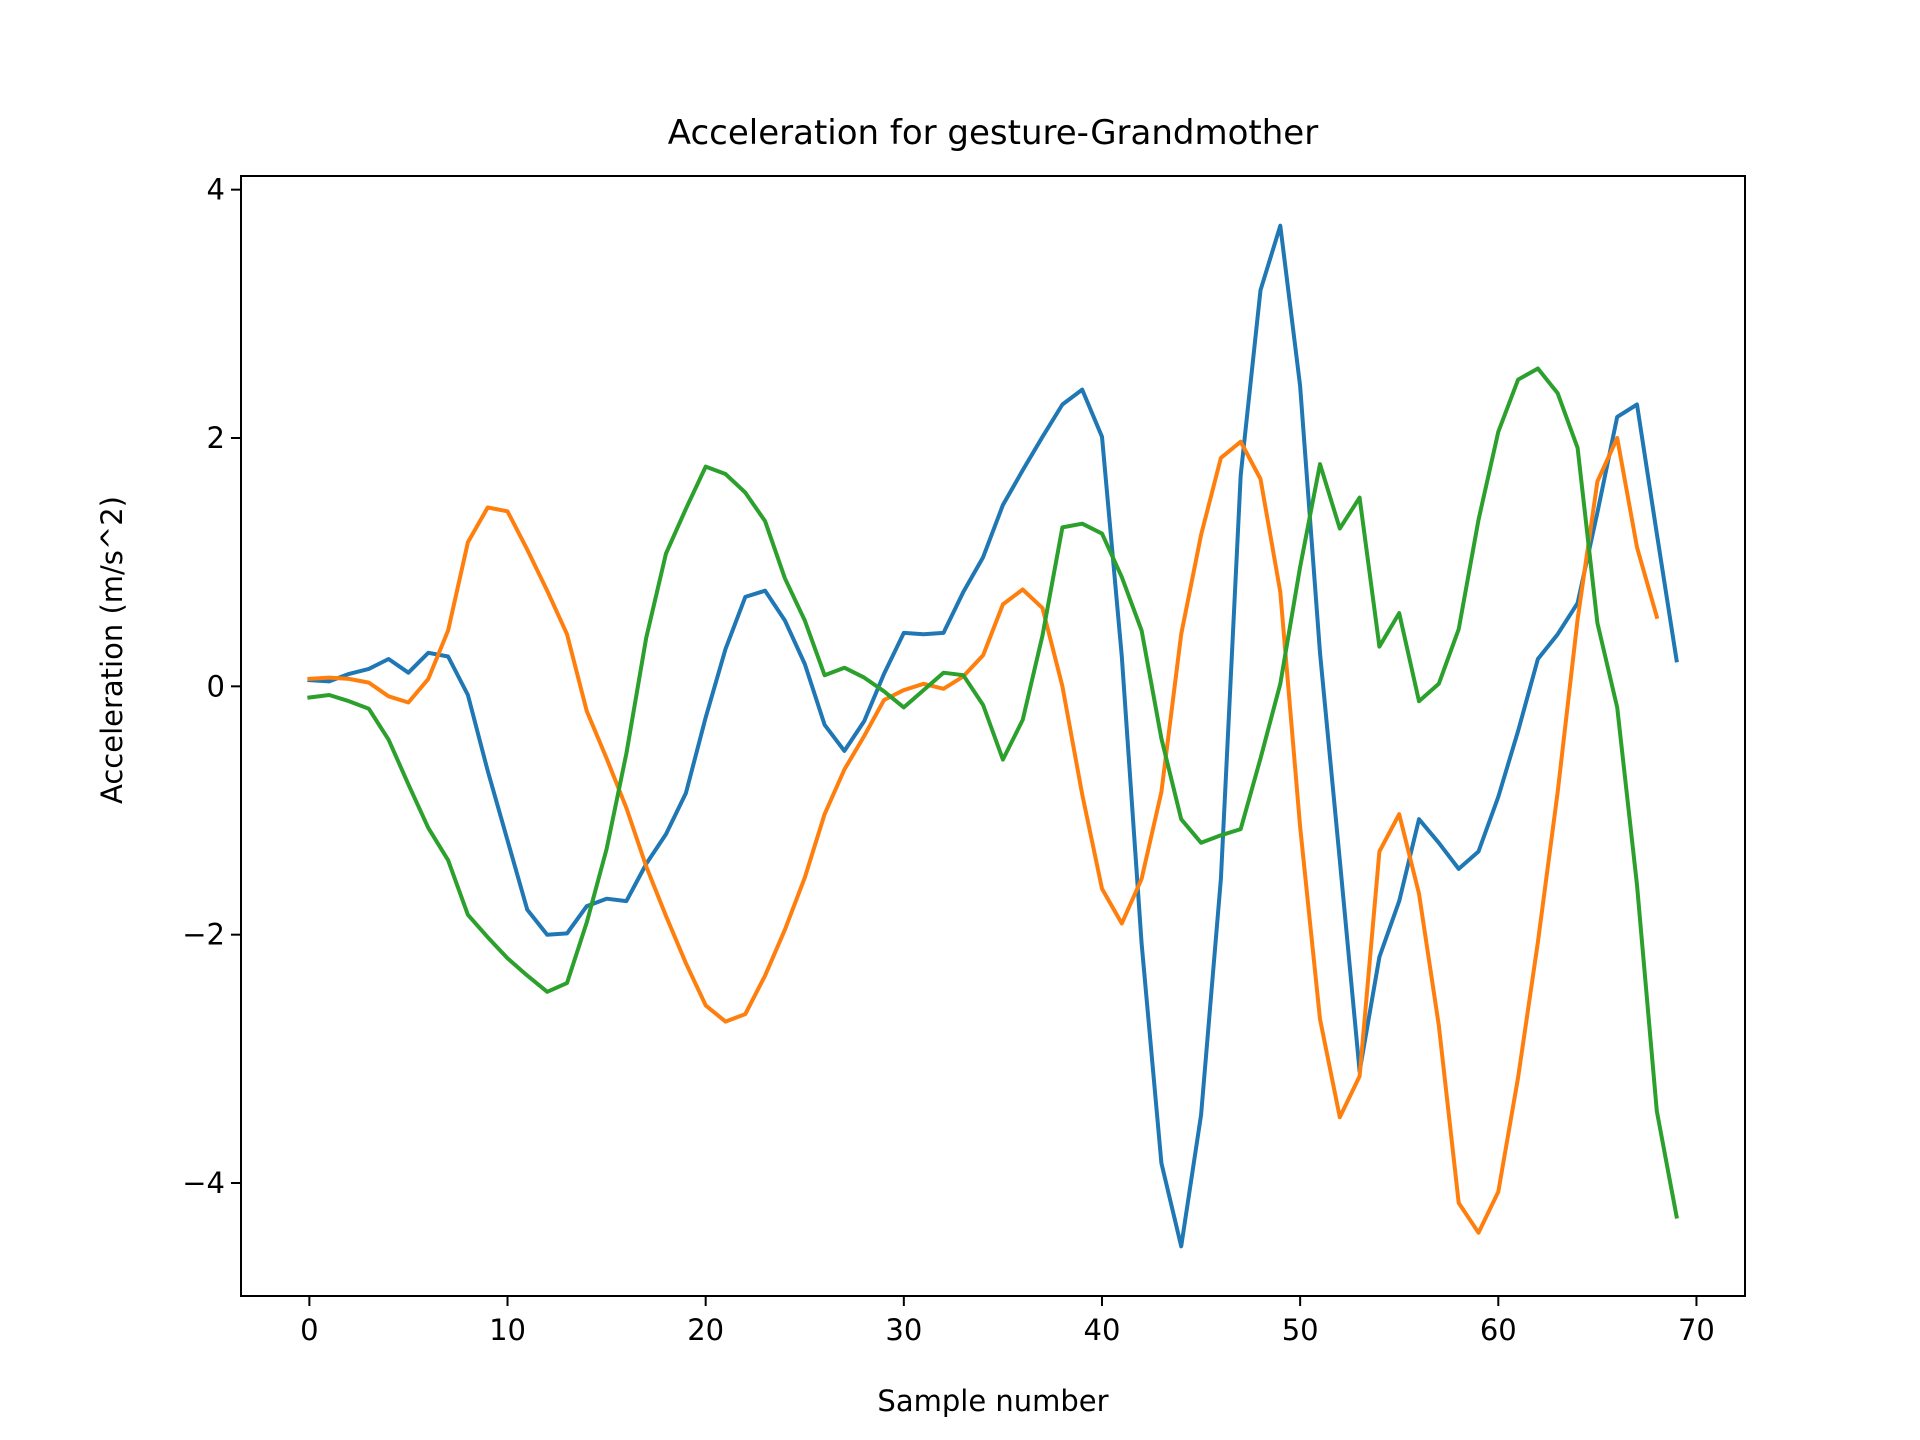 The width and height of the screenshot is (1920, 1440). What do you see at coordinates (705, 1330) in the screenshot?
I see `x-tick-label: 20` at bounding box center [705, 1330].